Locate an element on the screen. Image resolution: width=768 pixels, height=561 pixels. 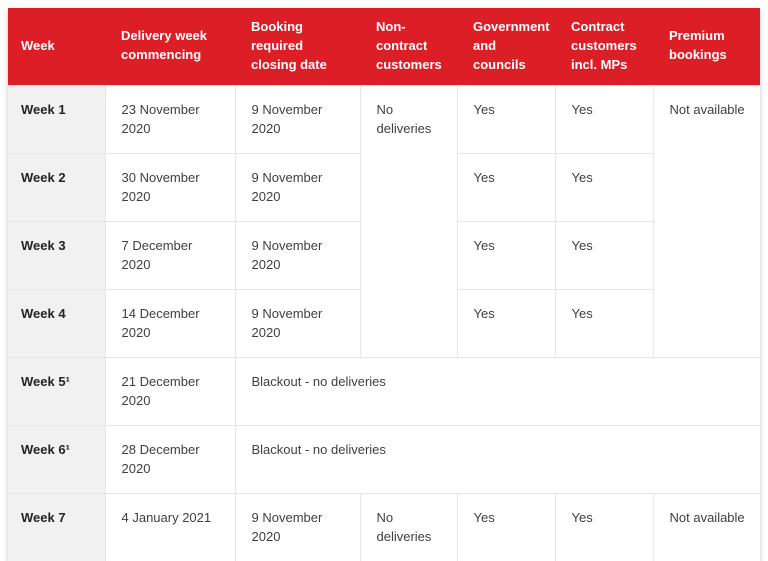
cell-delivery-date: 23 November 2020 is located at coordinates (170, 119).